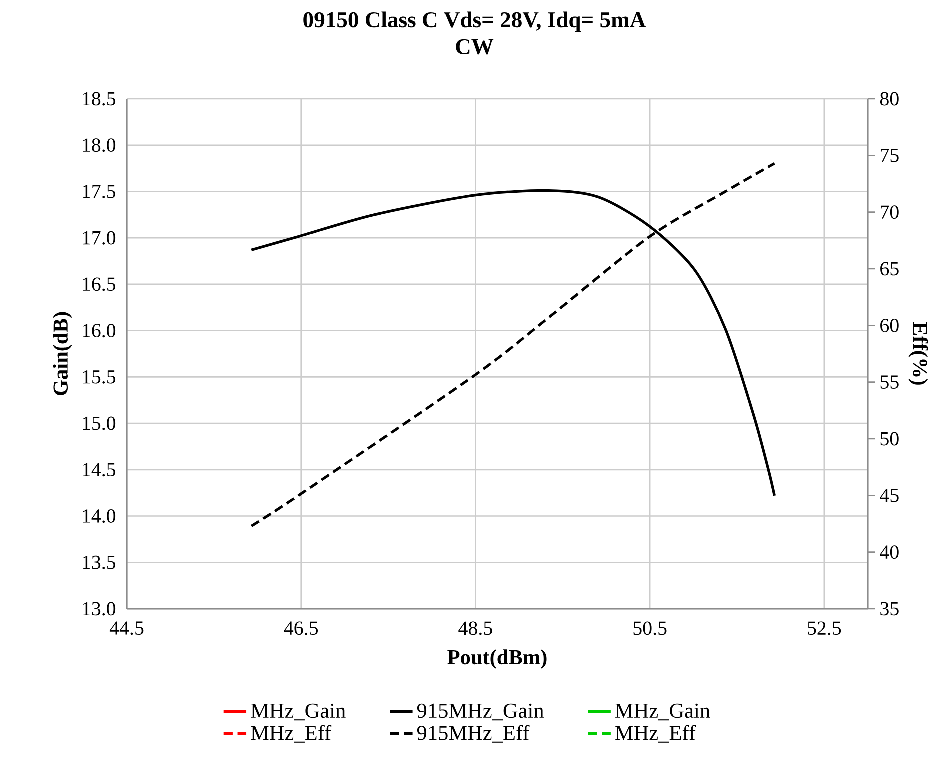 The image size is (949, 778). What do you see at coordinates (889, 609) in the screenshot?
I see `y2-tick-label: 35` at bounding box center [889, 609].